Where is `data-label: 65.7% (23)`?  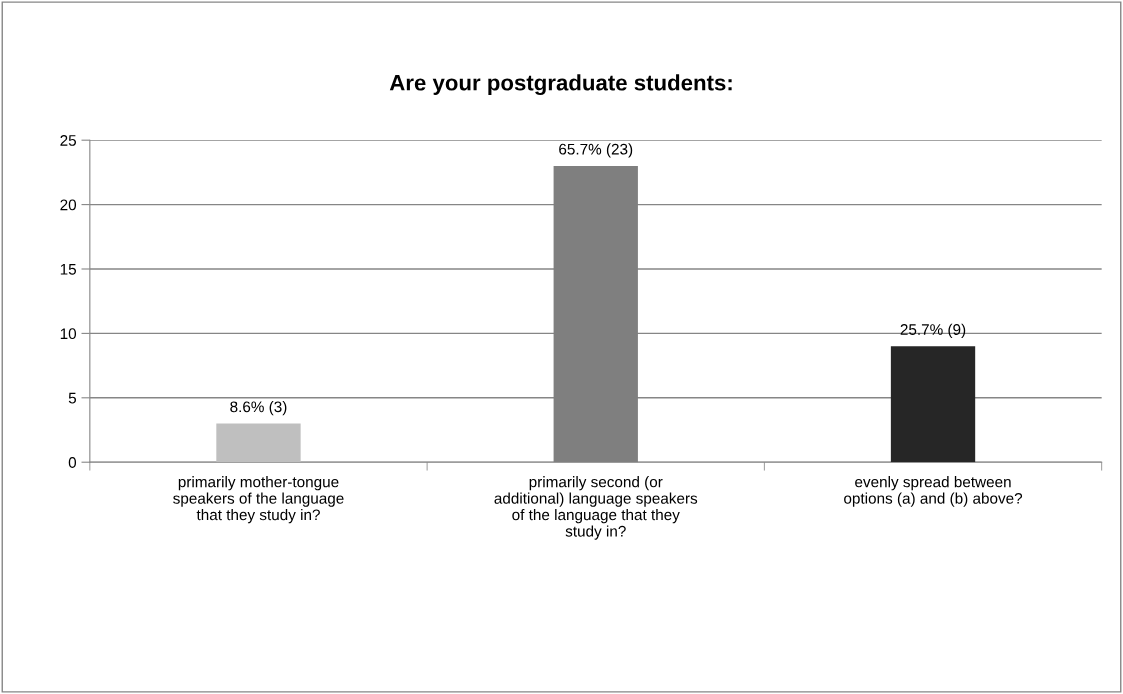 data-label: 65.7% (23) is located at coordinates (596, 150).